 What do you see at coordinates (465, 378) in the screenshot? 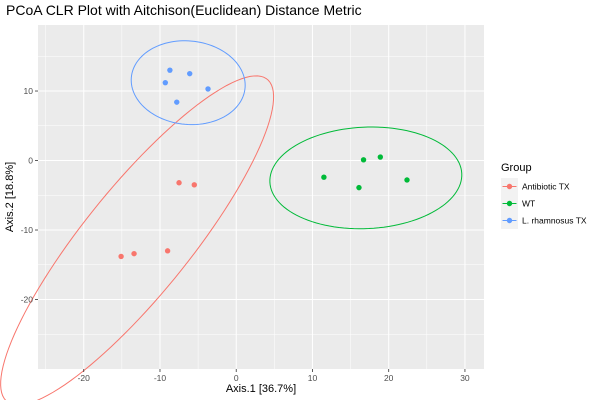
I see `x-tick-label: 30` at bounding box center [465, 378].